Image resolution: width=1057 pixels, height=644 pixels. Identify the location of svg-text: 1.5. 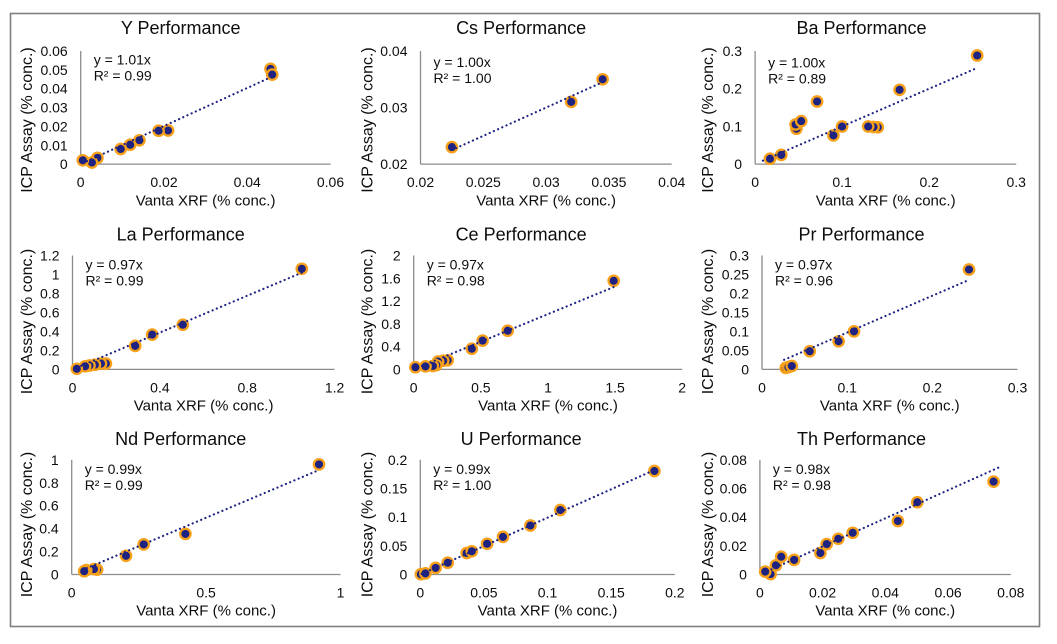
(615, 387).